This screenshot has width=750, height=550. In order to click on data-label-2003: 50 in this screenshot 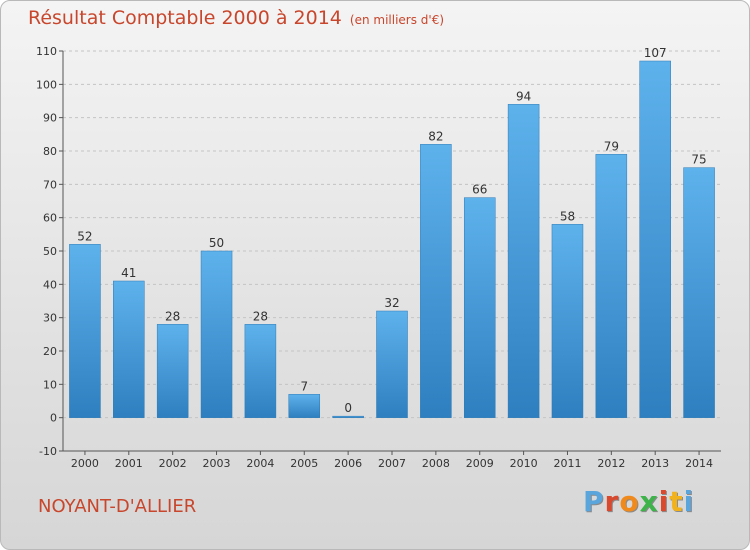, I will do `click(216, 243)`.